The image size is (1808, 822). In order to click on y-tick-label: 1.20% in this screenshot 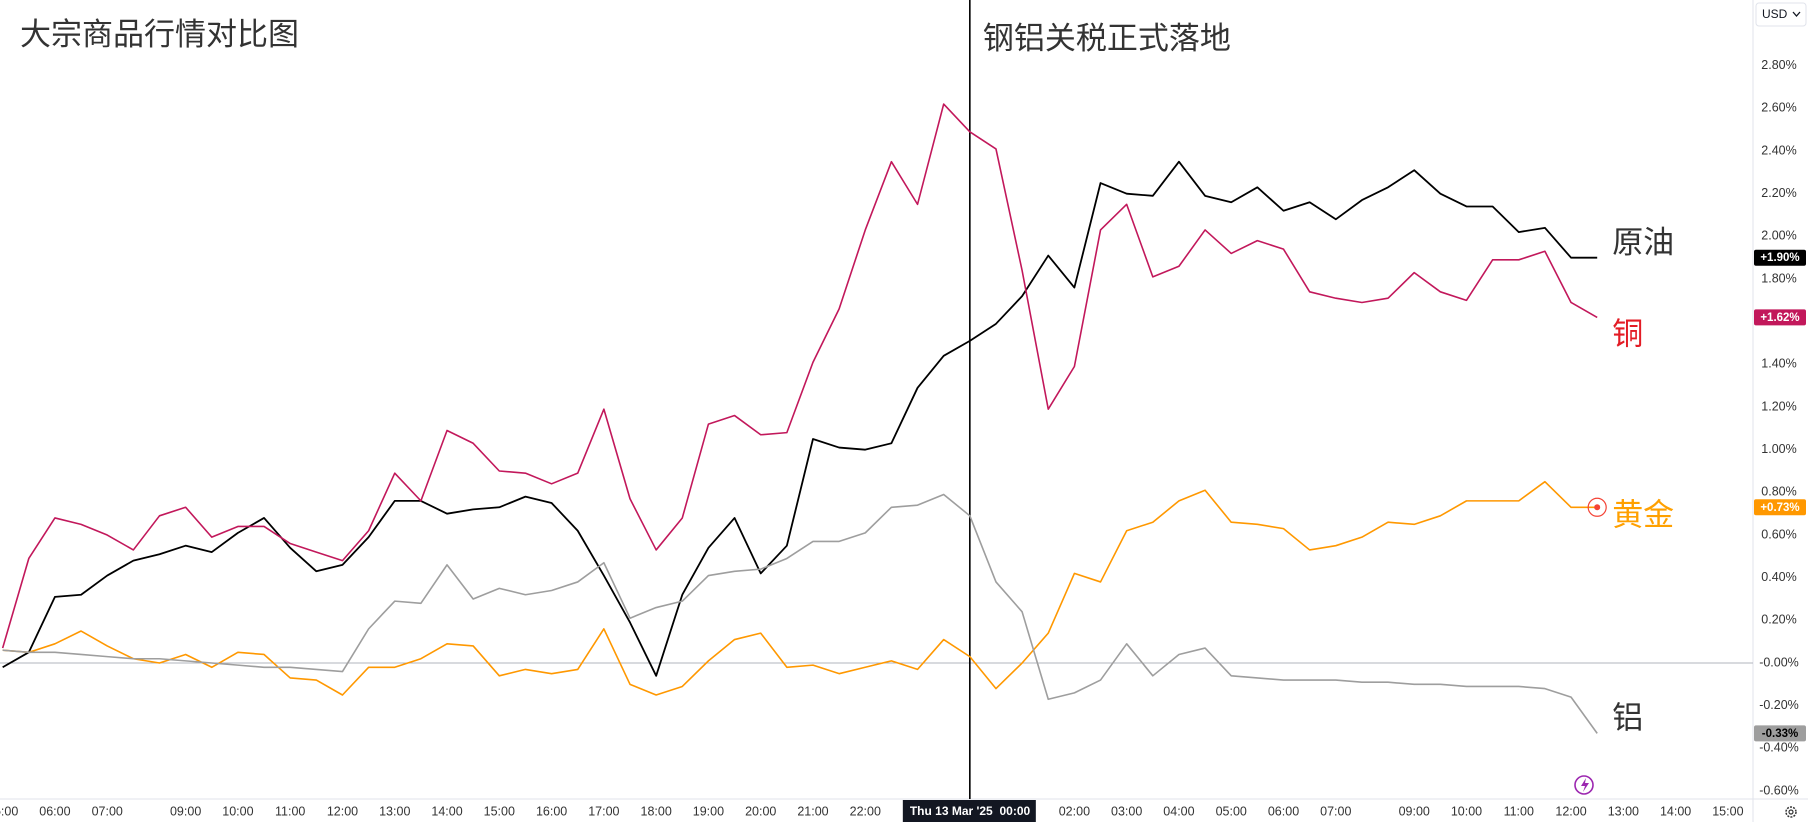, I will do `click(1778, 406)`.